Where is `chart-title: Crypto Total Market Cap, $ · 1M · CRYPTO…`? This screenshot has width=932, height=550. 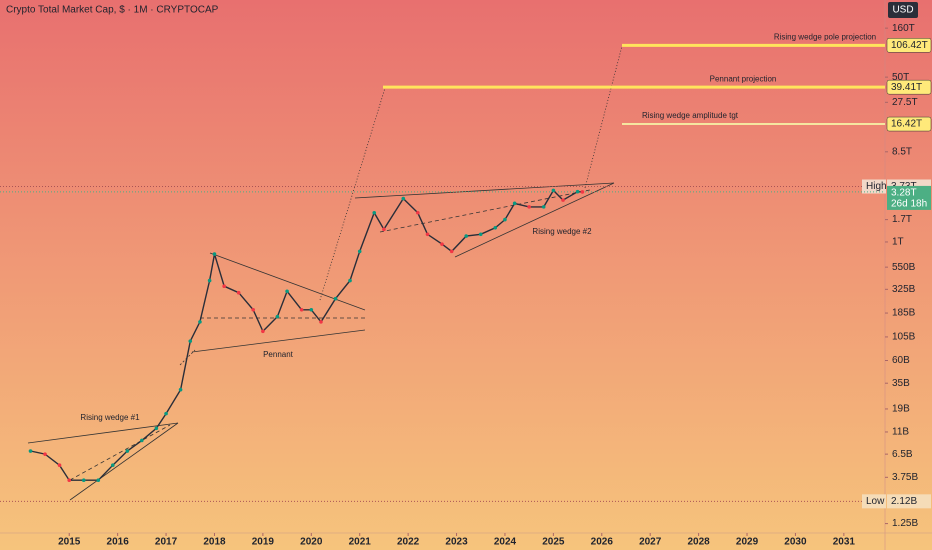
chart-title: Crypto Total Market Cap, $ · 1M · CRYPTO… is located at coordinates (112, 10).